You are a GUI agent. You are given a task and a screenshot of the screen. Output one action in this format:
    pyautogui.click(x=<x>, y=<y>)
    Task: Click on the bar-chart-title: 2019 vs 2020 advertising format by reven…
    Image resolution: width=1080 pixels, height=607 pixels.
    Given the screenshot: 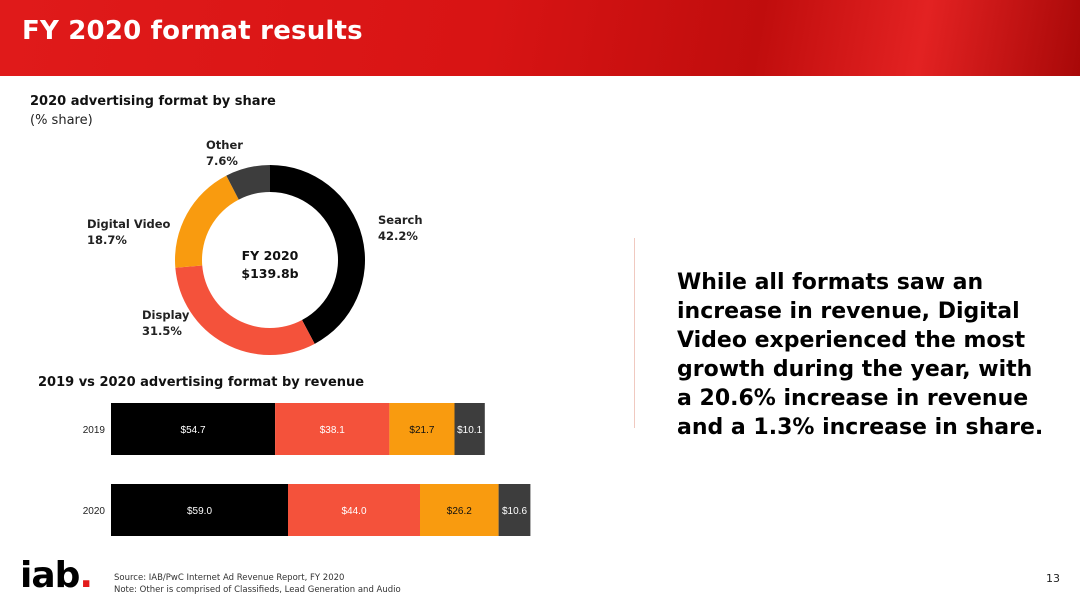 What is the action you would take?
    pyautogui.click(x=201, y=382)
    